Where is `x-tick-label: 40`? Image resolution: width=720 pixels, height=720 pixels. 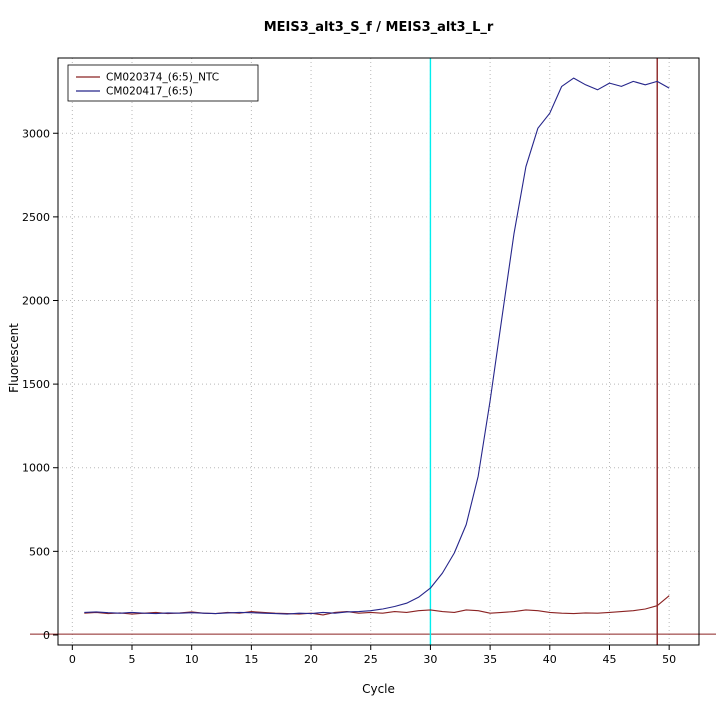 x-tick-label: 40 is located at coordinates (550, 659).